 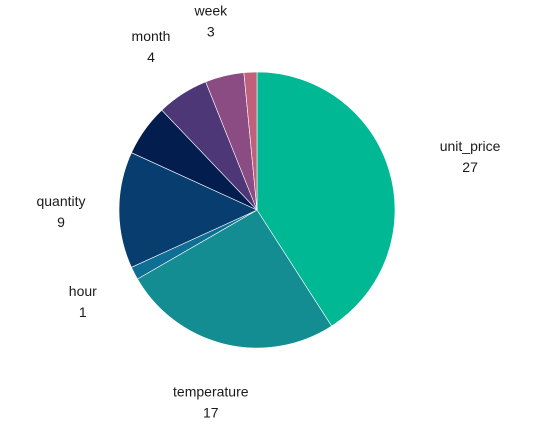 I want to click on slice-label-unit-price: unit_price 27, so click(x=470, y=156).